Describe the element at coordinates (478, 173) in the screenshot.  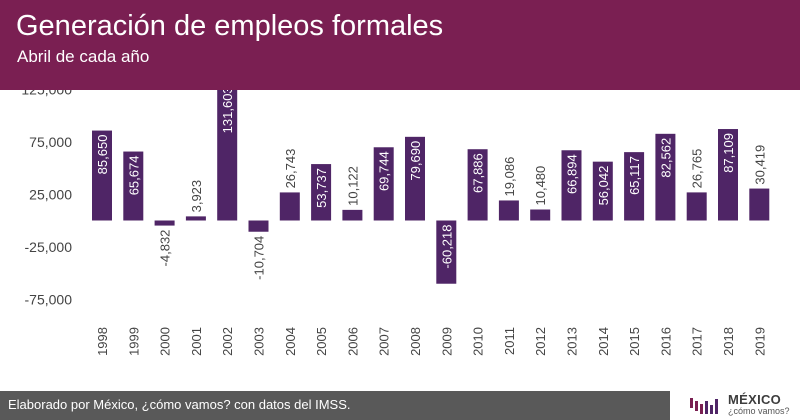
I see `bar-value-label: 67,886` at that location.